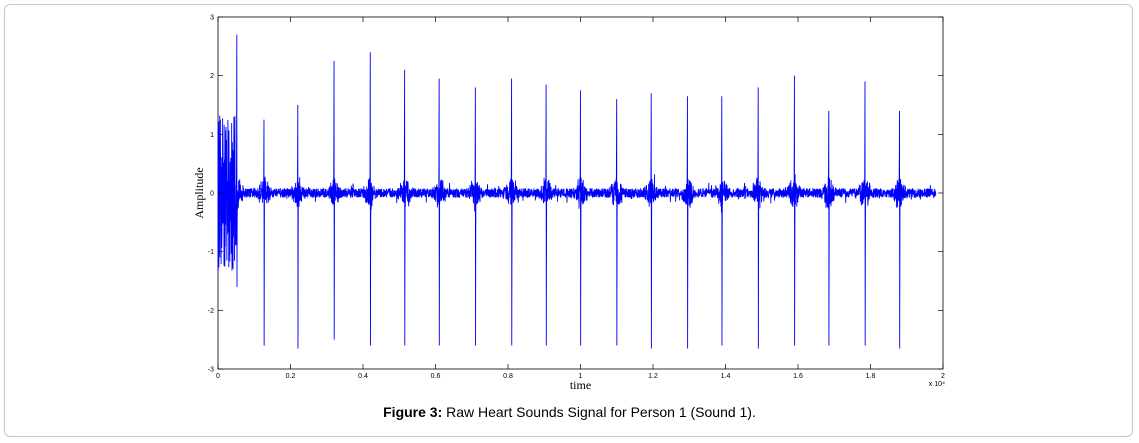 This screenshot has height=443, width=1139. Describe the element at coordinates (211, 311) in the screenshot. I see `y-tick-label: -2` at that location.